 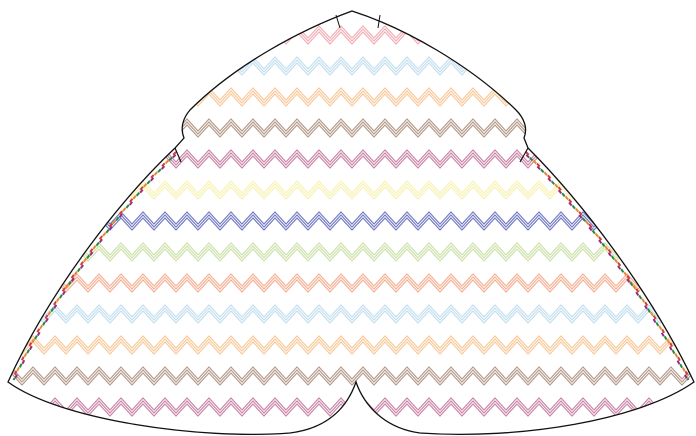 What do you see at coordinates (178, 155) in the screenshot?
I see `left-shoulder-mark` at bounding box center [178, 155].